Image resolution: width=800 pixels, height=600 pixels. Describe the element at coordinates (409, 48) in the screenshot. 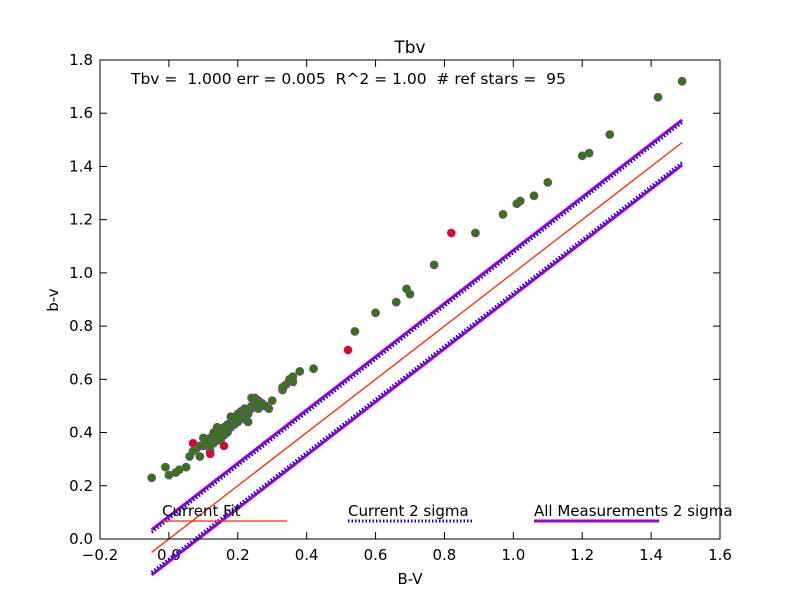

I see `chart-title: Tbv` at that location.